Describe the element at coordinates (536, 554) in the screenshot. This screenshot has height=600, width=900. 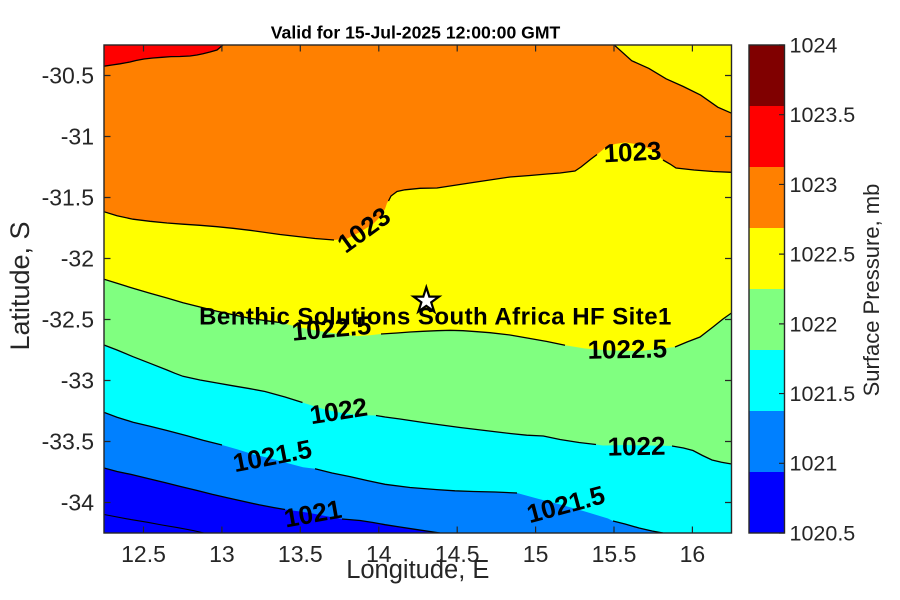
I see `svg-text: 15` at that location.